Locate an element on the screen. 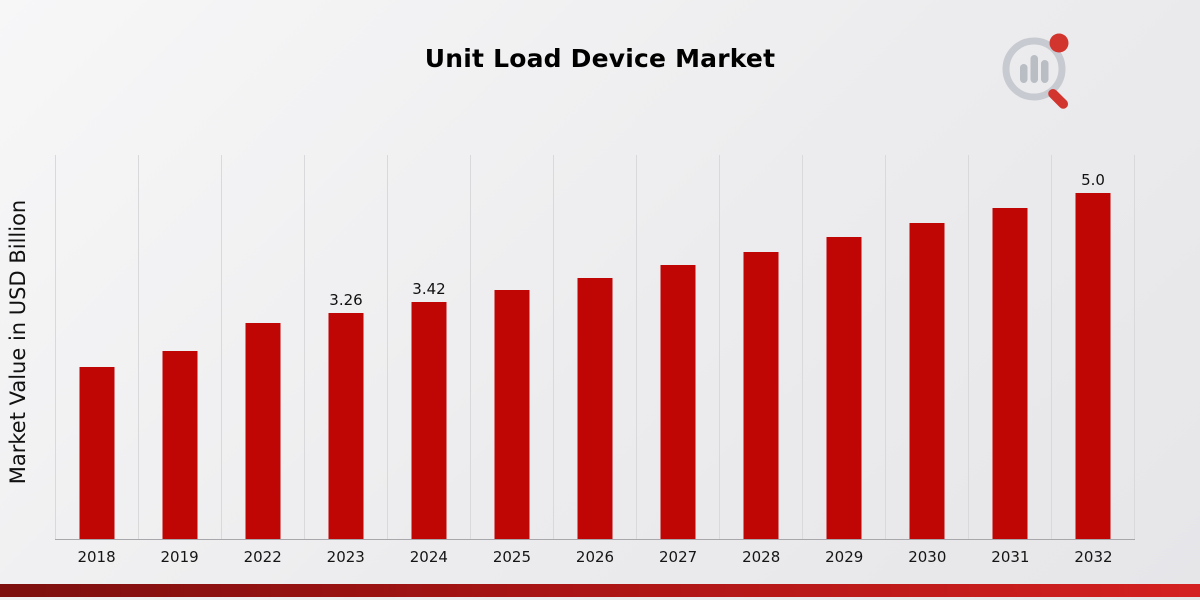  bar-2023 is located at coordinates (346, 426).